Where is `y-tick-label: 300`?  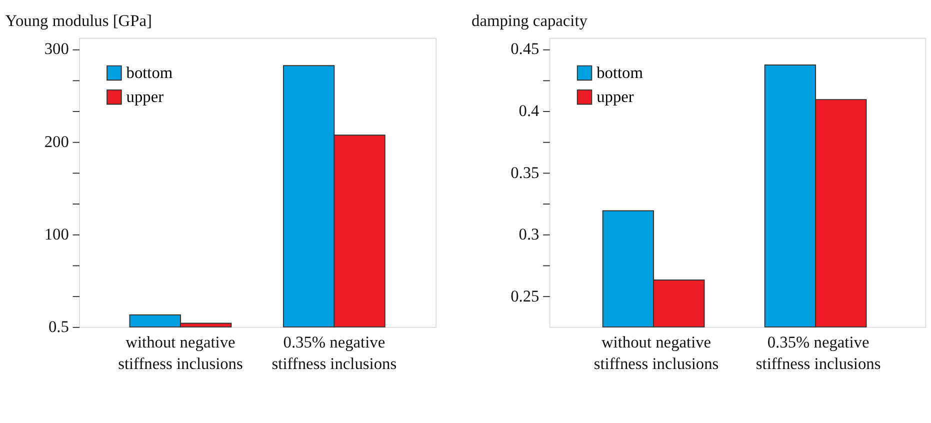 y-tick-label: 300 is located at coordinates (56, 48).